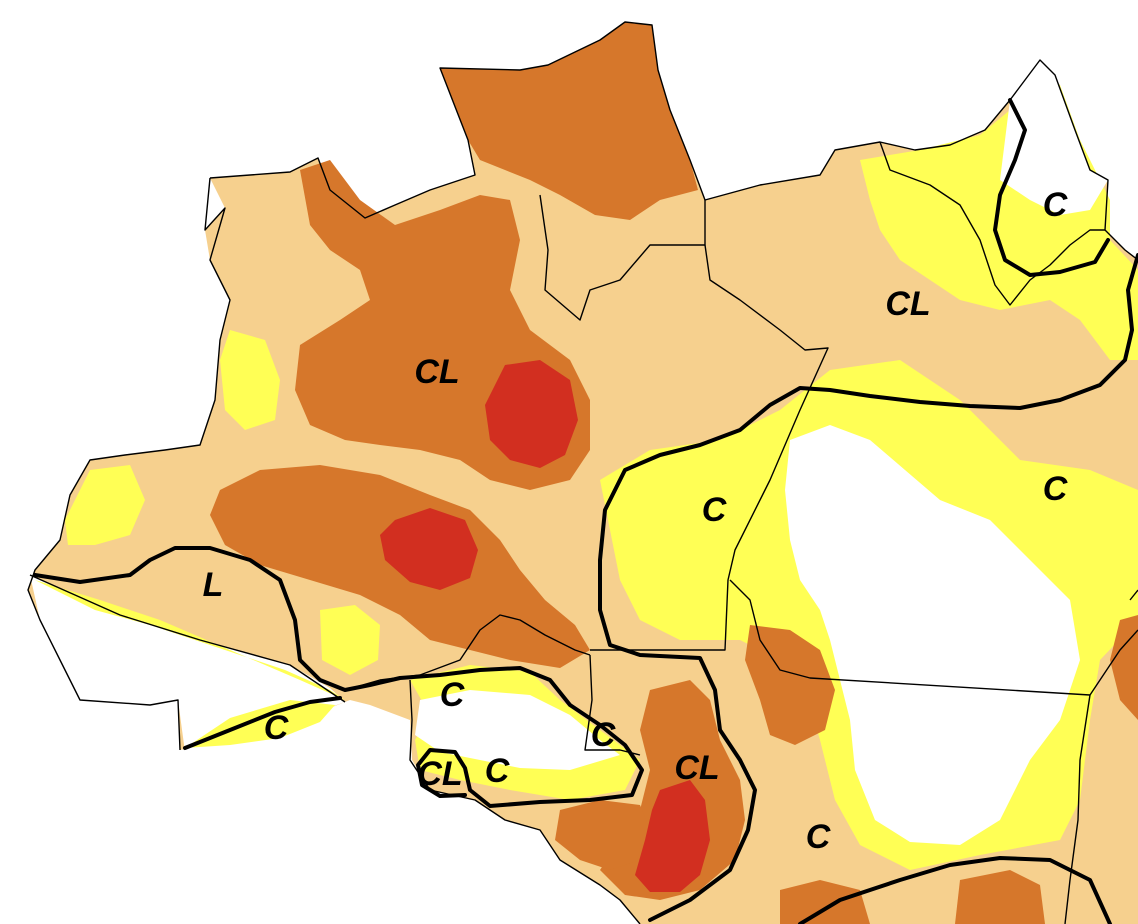 This screenshot has height=924, width=1138. I want to click on label-cl-north: CL, so click(436, 372).